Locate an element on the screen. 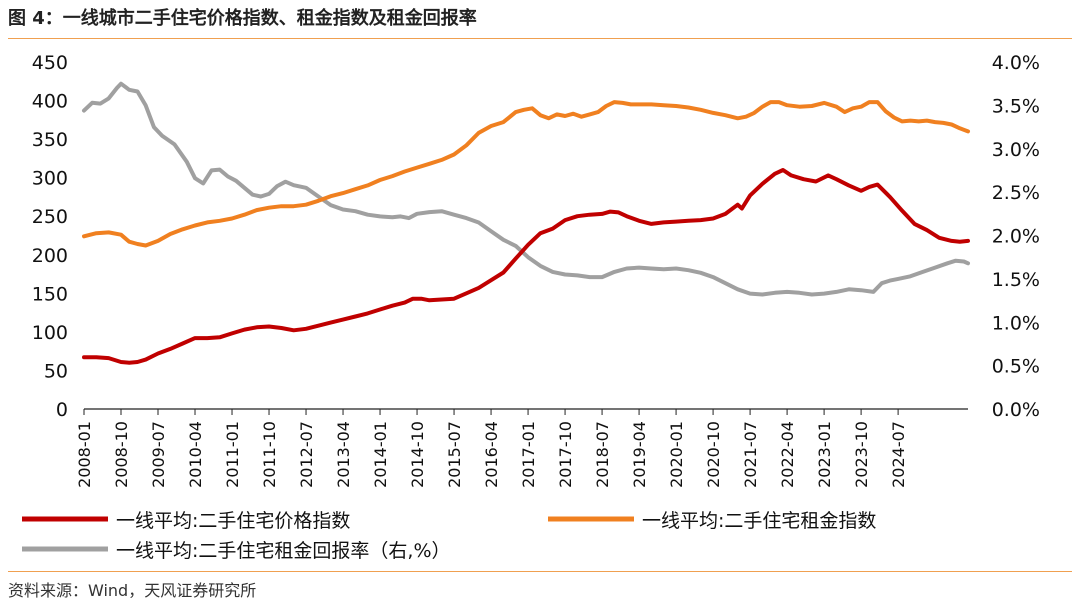 The height and width of the screenshot is (607, 1080). x-tick-label: 2009-07 is located at coordinates (158, 454).